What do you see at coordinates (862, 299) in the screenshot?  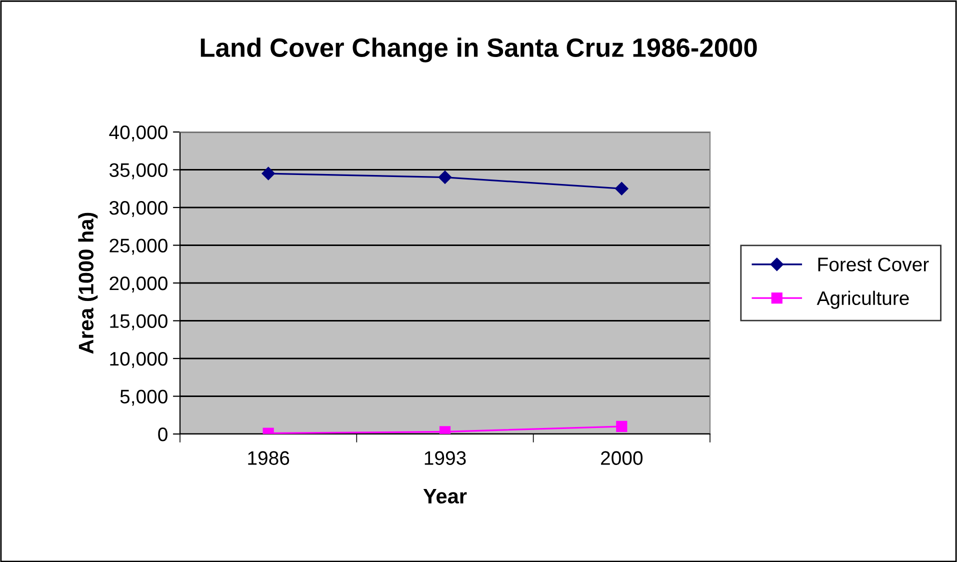 I see `legend-label: Agriculture` at bounding box center [862, 299].